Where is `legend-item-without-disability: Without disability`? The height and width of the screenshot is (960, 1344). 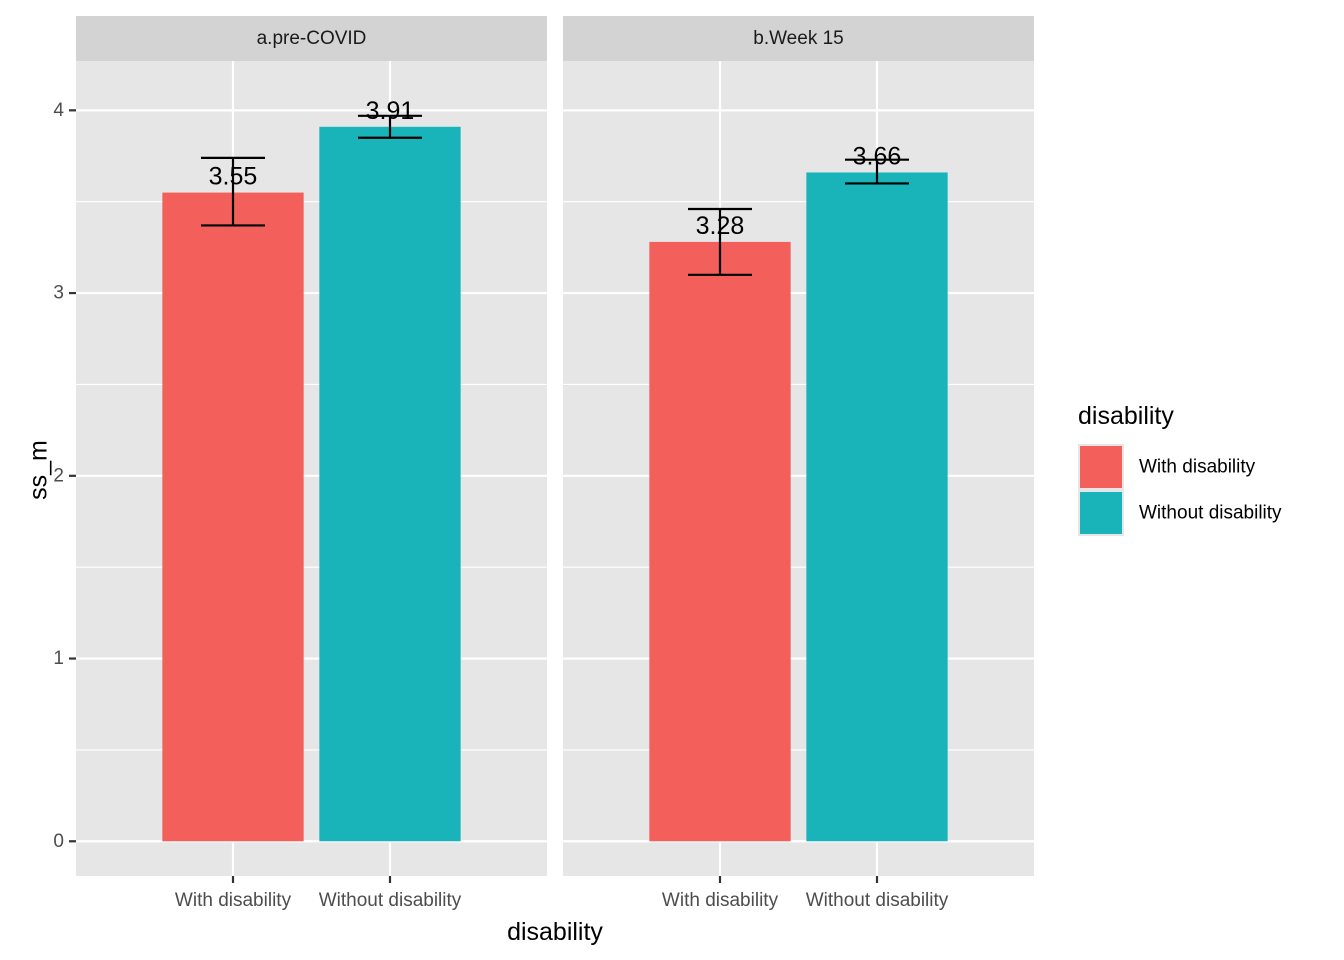 legend-item-without-disability: Without disability is located at coordinates (1180, 513).